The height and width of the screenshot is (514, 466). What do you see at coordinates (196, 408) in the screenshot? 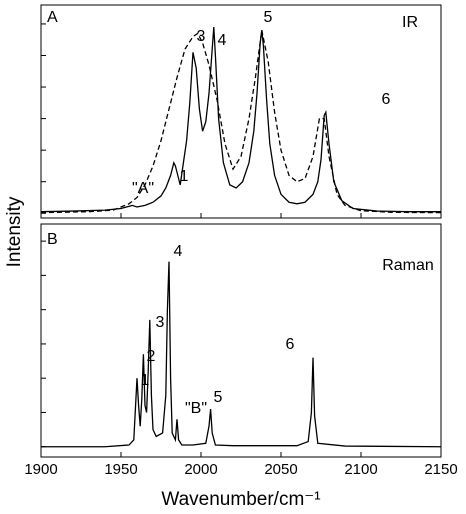
I see `peak-label: "B"` at bounding box center [196, 408].